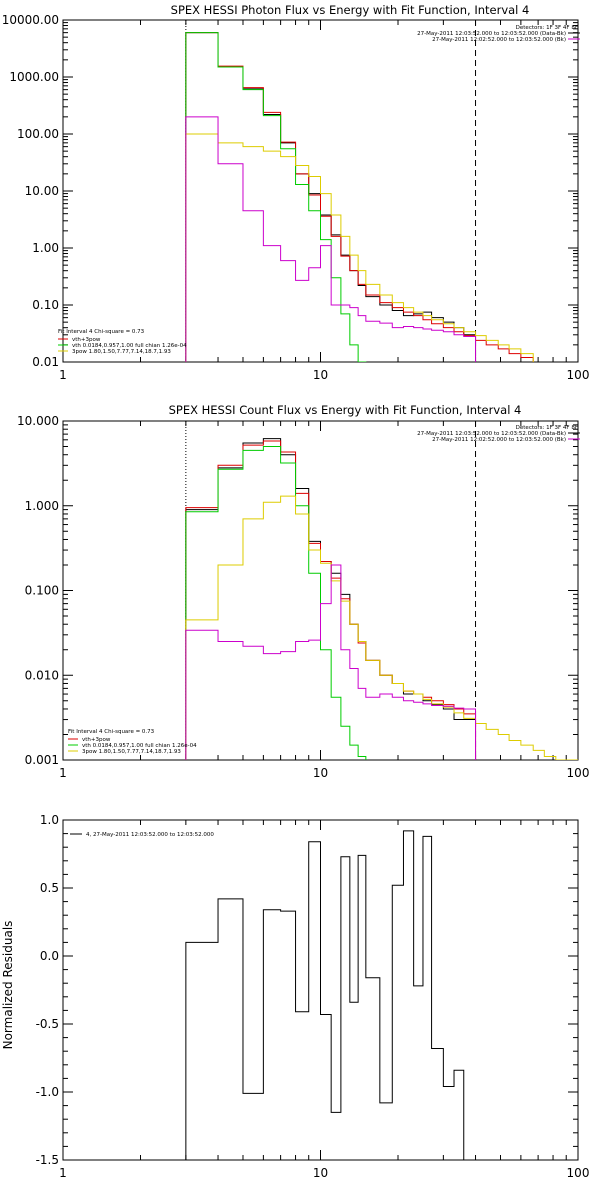 This screenshot has height=1200, width=600. Describe the element at coordinates (47, 1092) in the screenshot. I see `y-tick-label: -1.0` at that location.